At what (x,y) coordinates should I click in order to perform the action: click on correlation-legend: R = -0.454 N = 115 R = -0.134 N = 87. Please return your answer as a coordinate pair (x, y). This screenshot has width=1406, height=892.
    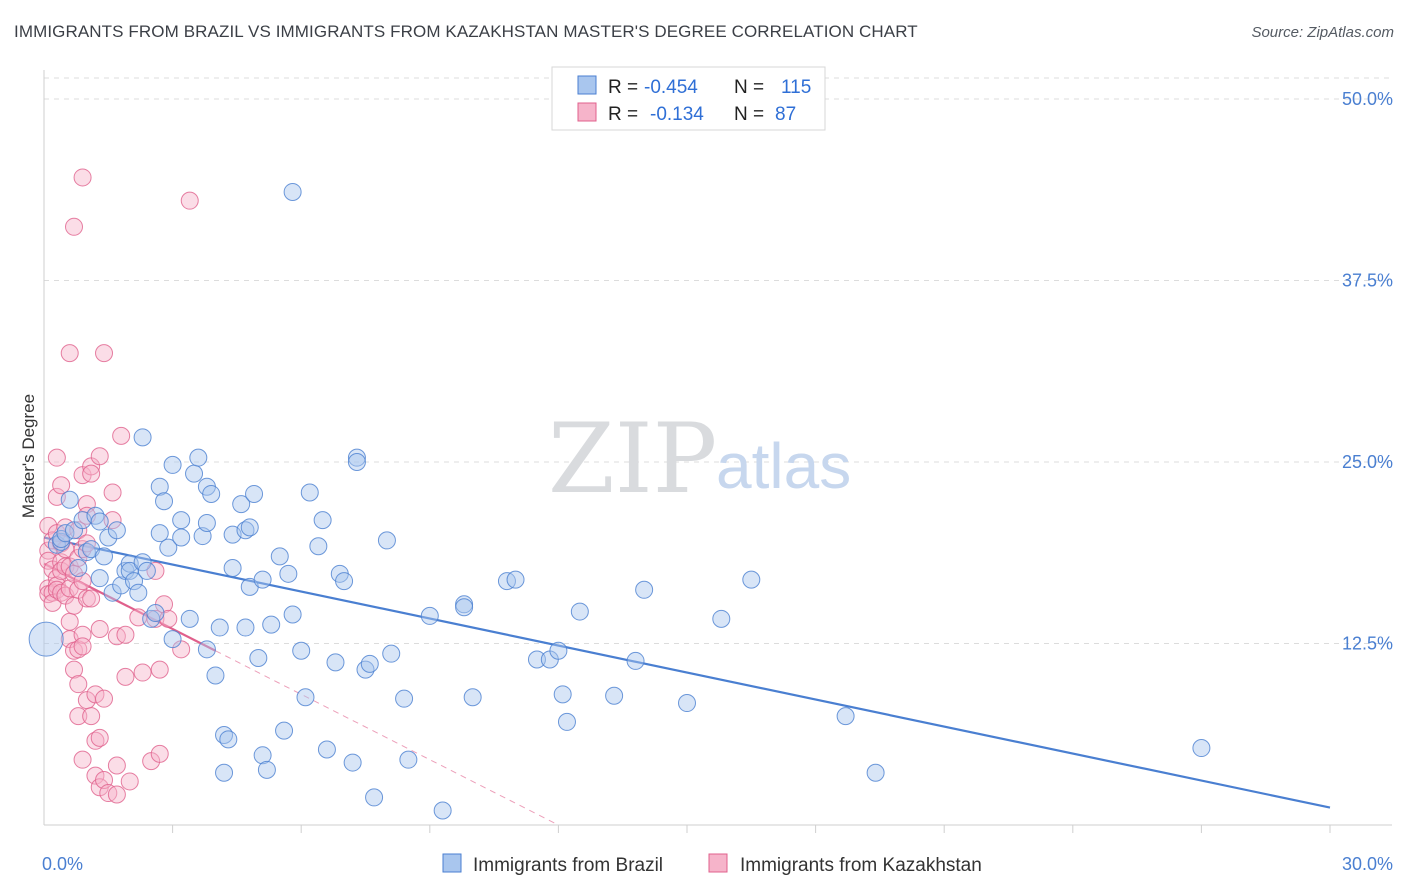
    Looking at the image, I should click on (688, 98).